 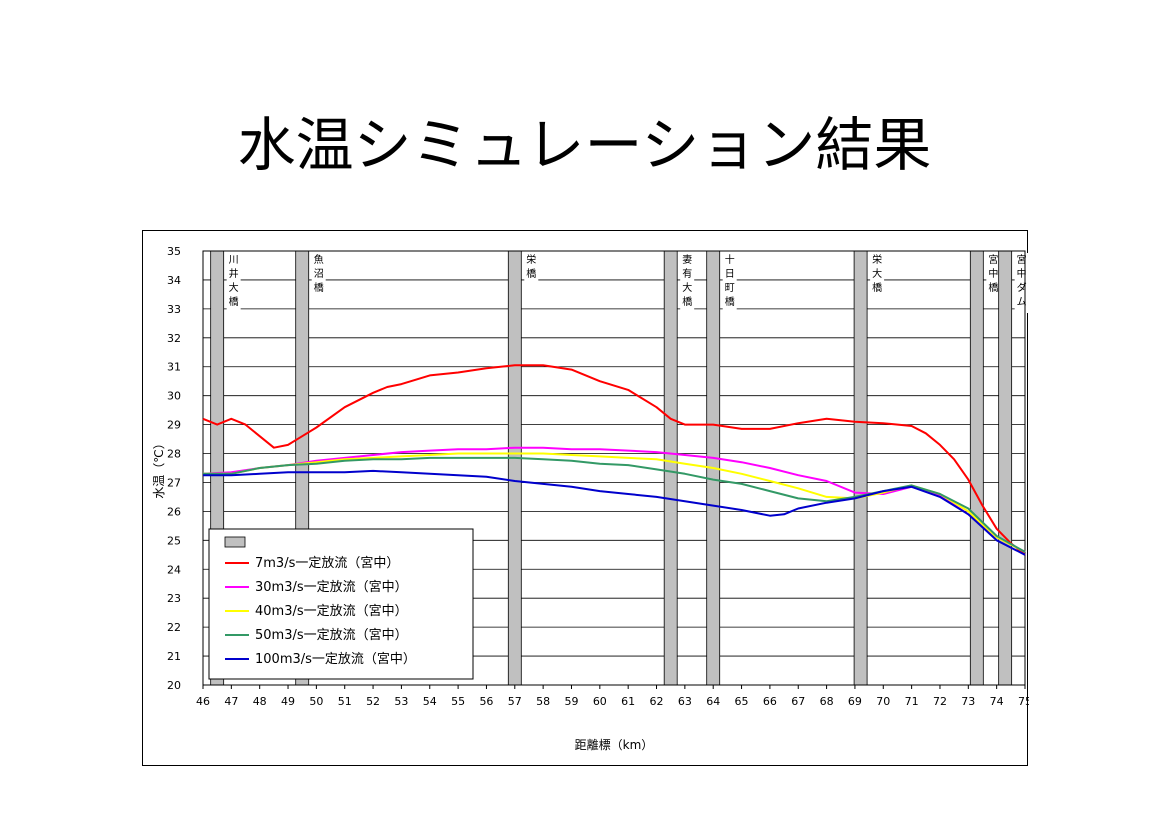 I want to click on y-tick-label: 25, so click(x=174, y=540).